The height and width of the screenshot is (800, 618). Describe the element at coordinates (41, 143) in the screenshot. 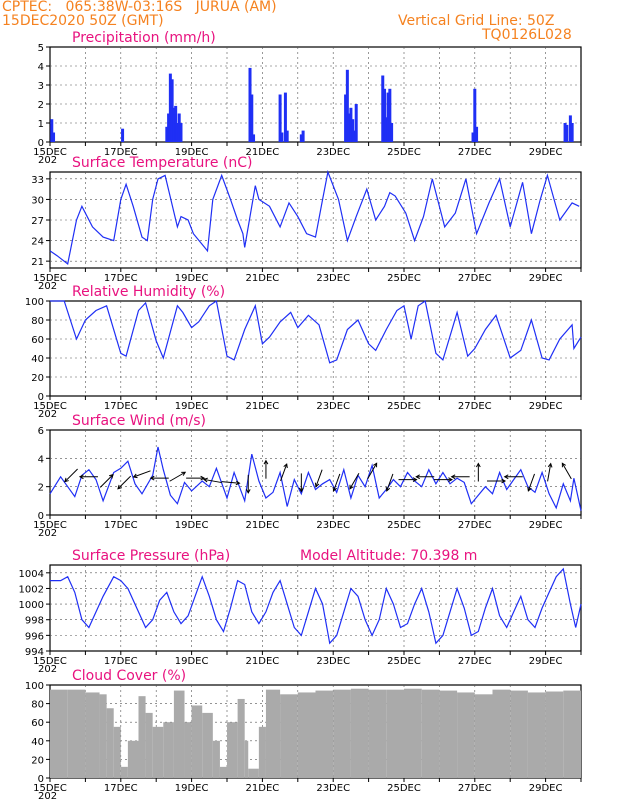

I see `precipitation-ytick-label: 0` at that location.